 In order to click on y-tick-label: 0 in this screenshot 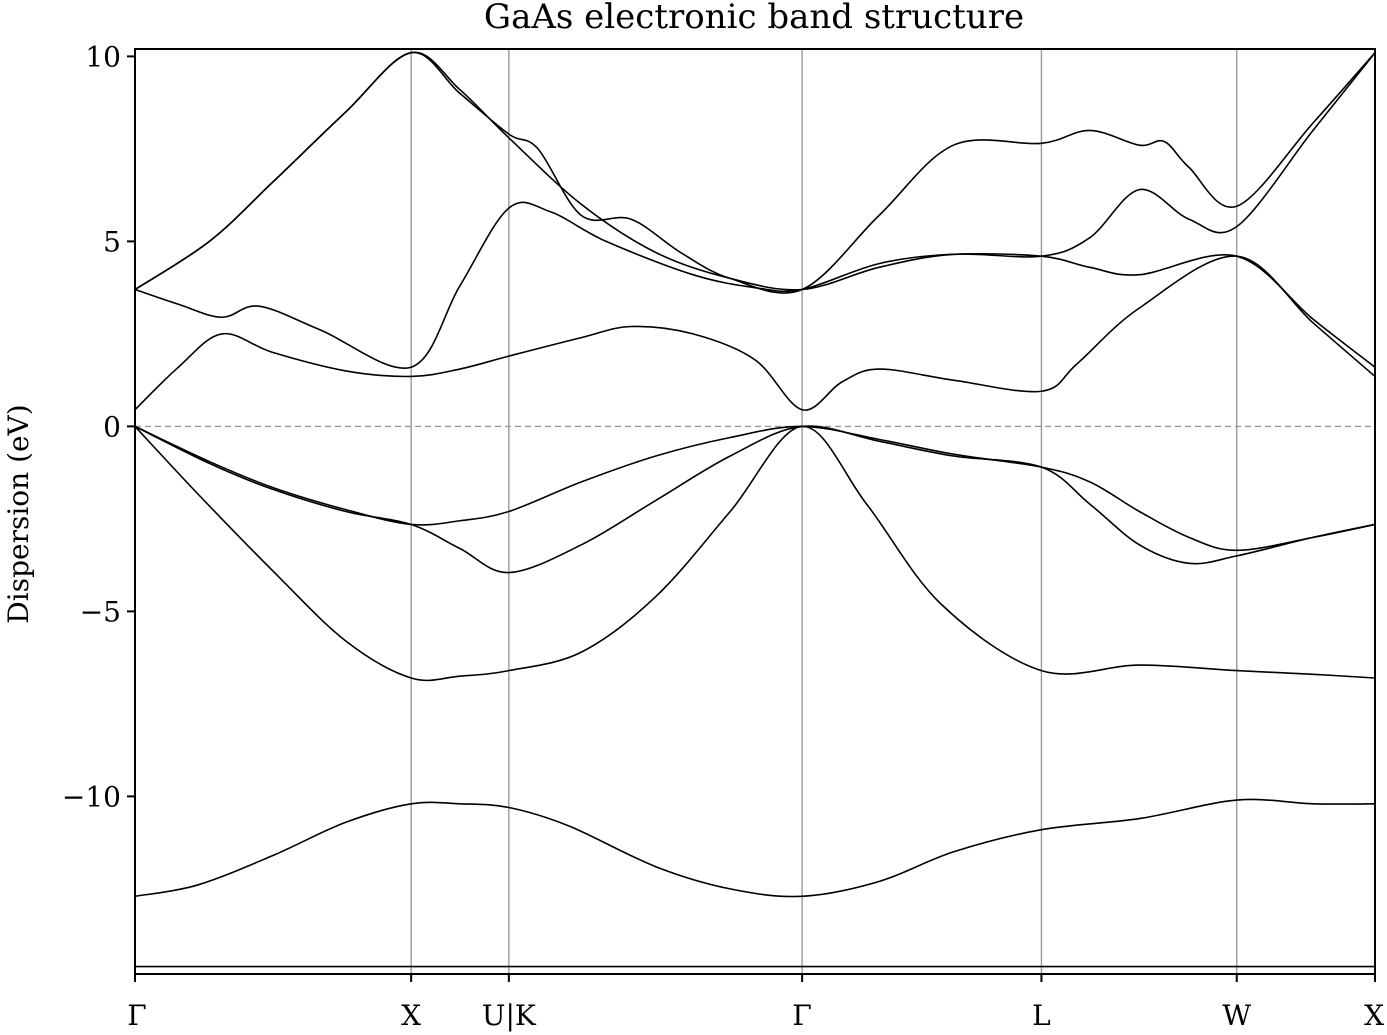, I will do `click(112, 426)`.